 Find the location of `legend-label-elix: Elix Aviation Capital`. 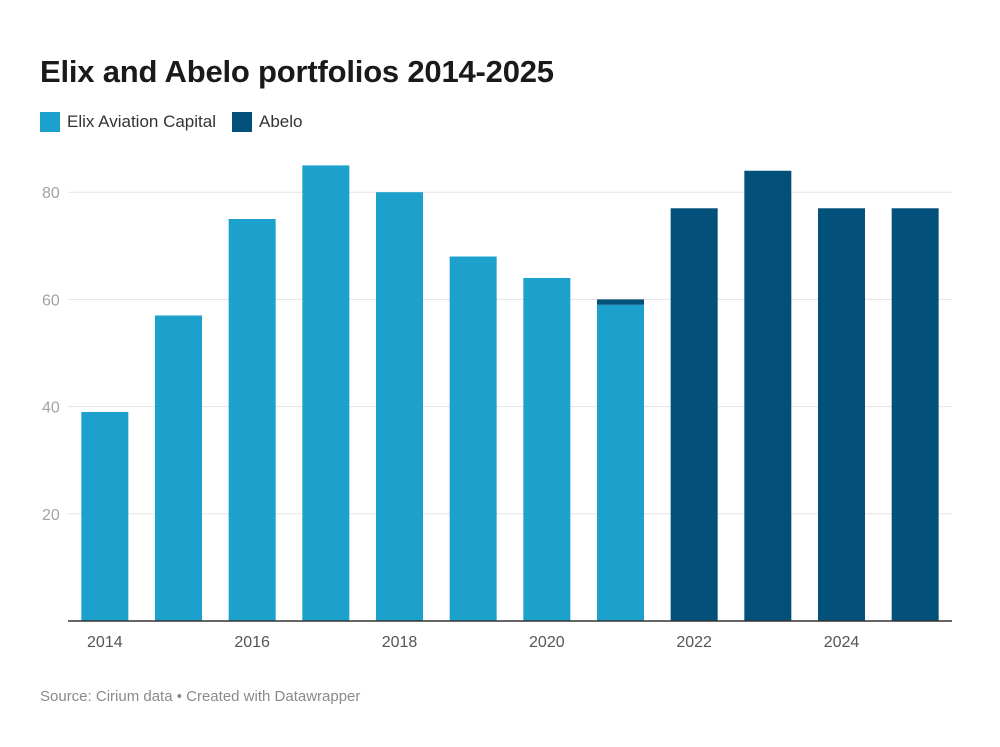

legend-label-elix: Elix Aviation Capital is located at coordinates (141, 121).